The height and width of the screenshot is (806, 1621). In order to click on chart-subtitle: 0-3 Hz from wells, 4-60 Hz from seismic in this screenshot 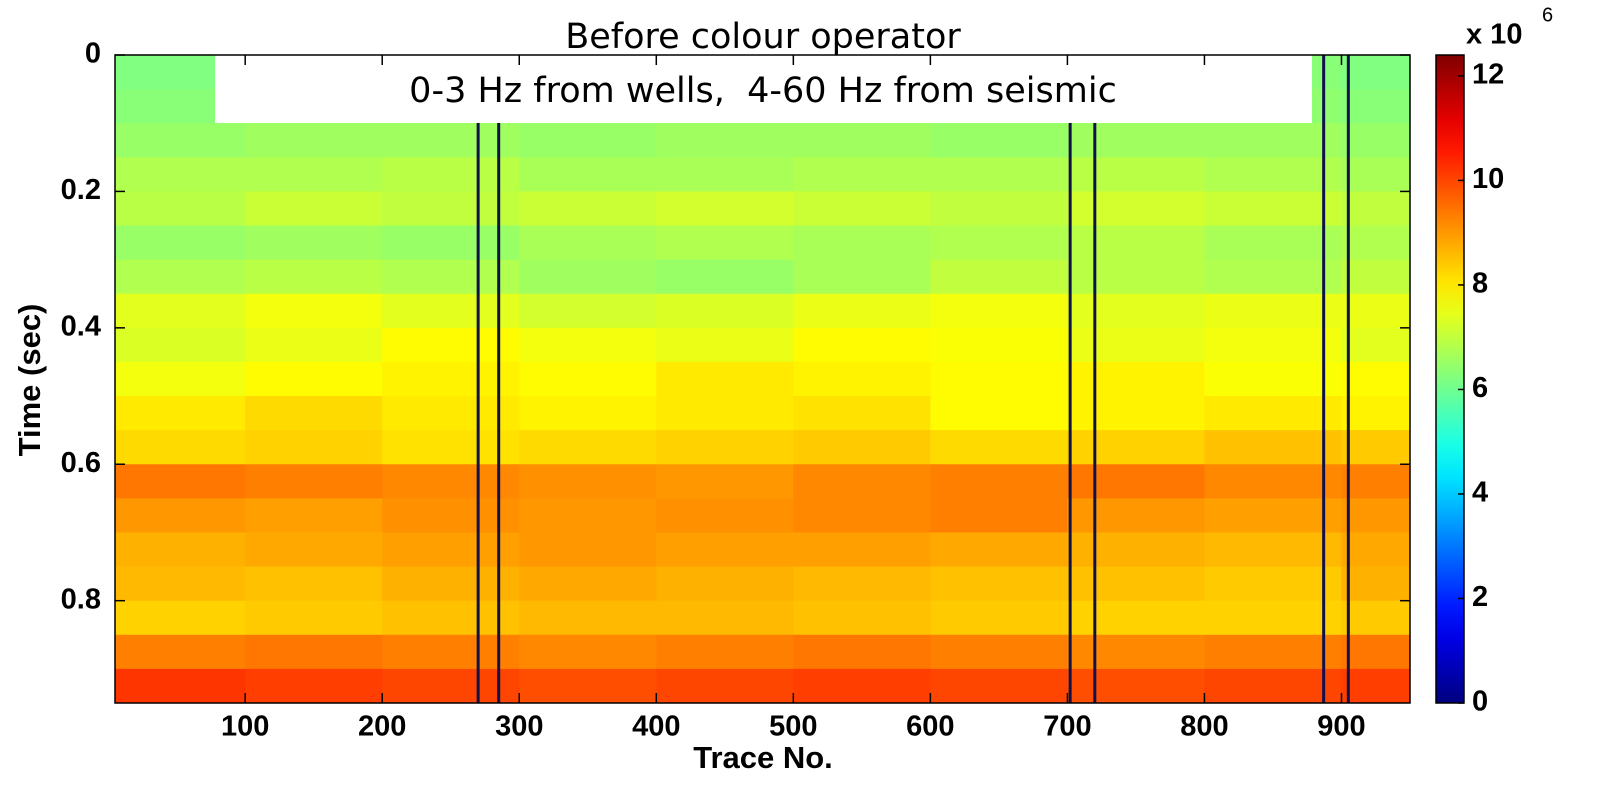, I will do `click(763, 91)`.